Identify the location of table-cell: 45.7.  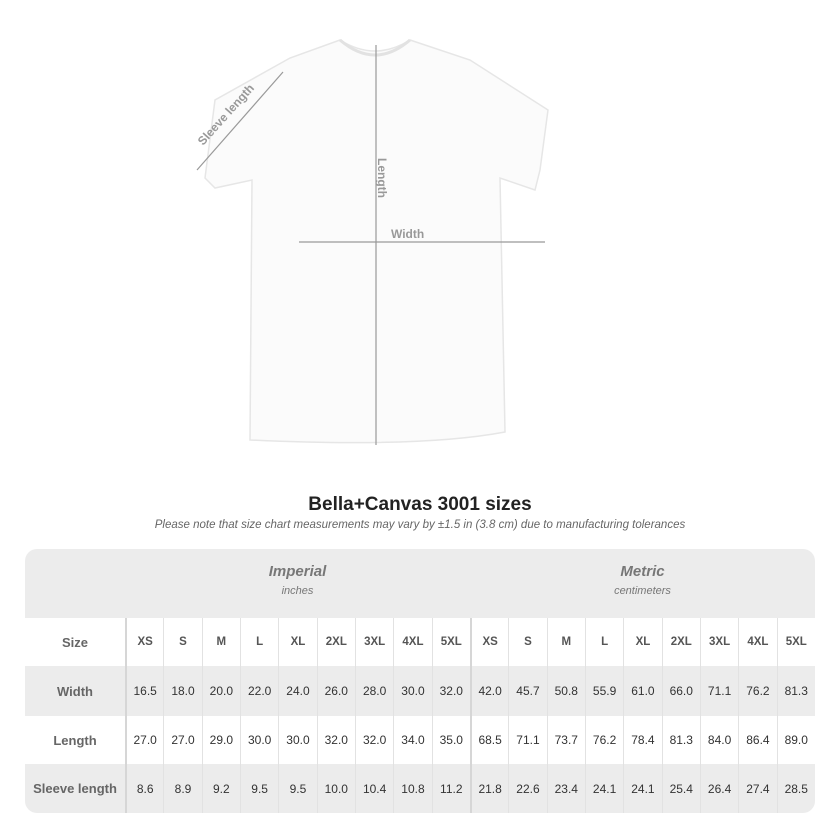
(527, 691).